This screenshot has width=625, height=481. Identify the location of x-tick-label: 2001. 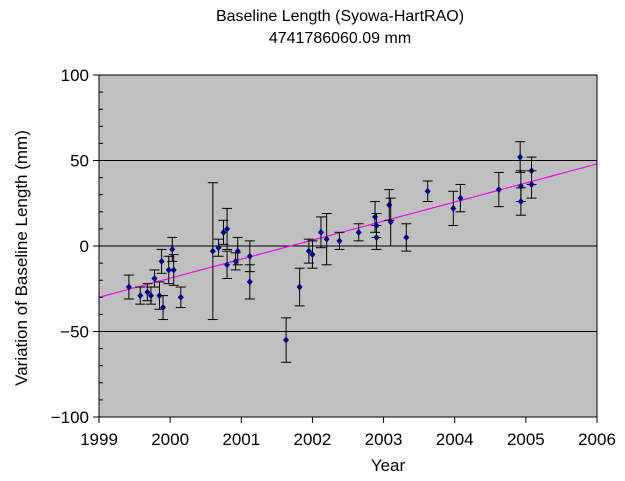
(241, 439).